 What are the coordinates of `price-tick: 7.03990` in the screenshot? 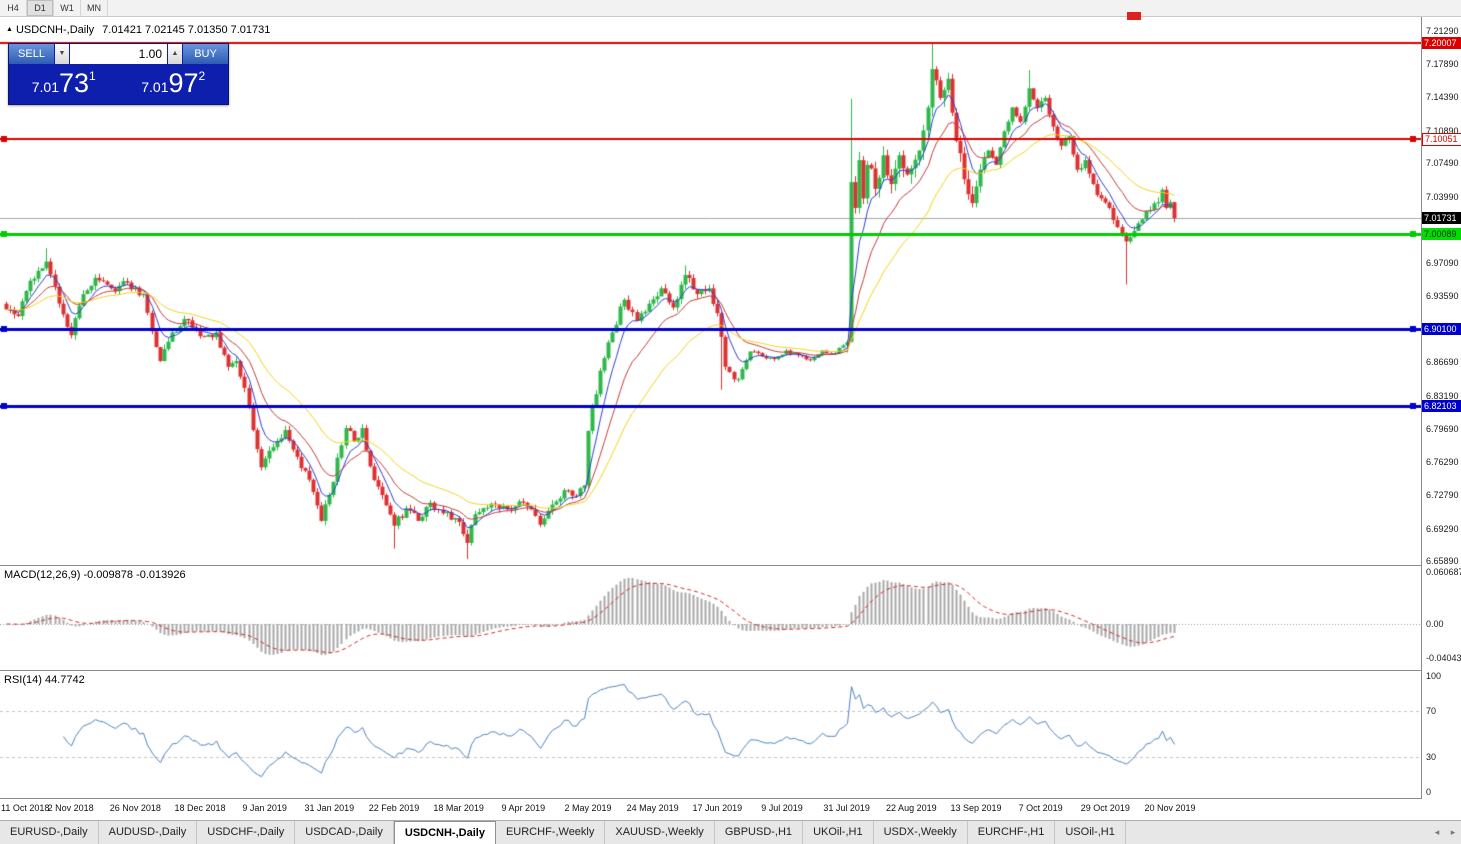 It's located at (1442, 196).